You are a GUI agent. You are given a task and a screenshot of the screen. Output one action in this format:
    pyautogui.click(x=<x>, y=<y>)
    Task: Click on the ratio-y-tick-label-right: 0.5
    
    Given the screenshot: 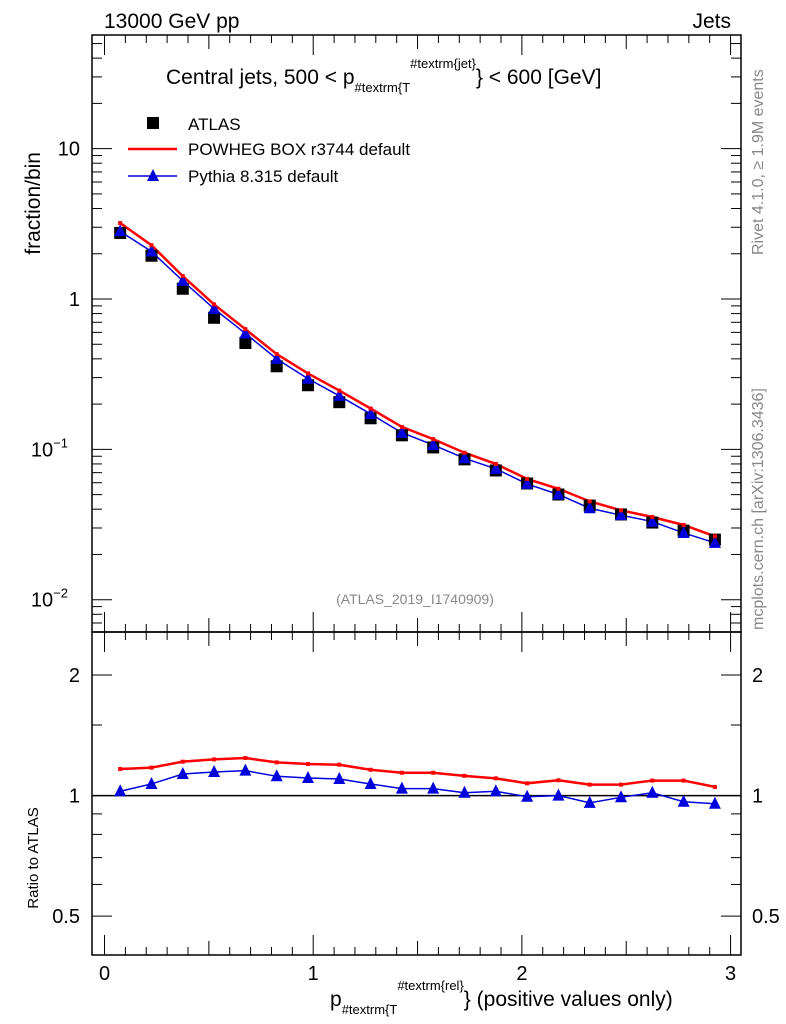 What is the action you would take?
    pyautogui.click(x=766, y=917)
    